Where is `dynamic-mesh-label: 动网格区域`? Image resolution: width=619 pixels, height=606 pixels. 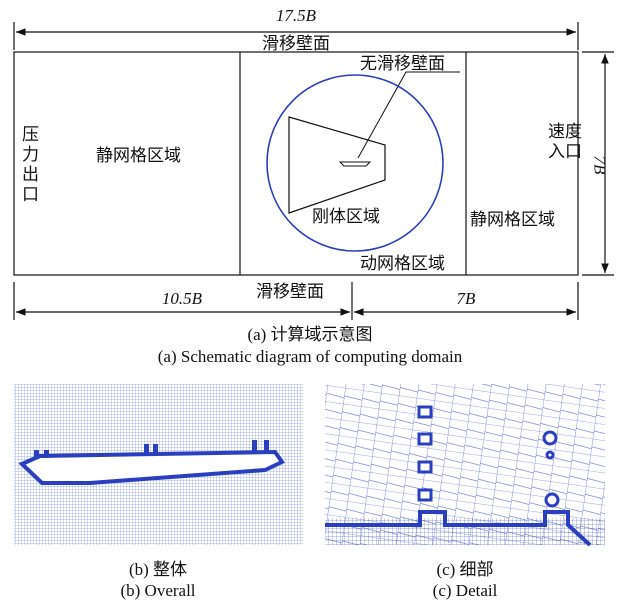
dynamic-mesh-label: 动网格区域 is located at coordinates (402, 263).